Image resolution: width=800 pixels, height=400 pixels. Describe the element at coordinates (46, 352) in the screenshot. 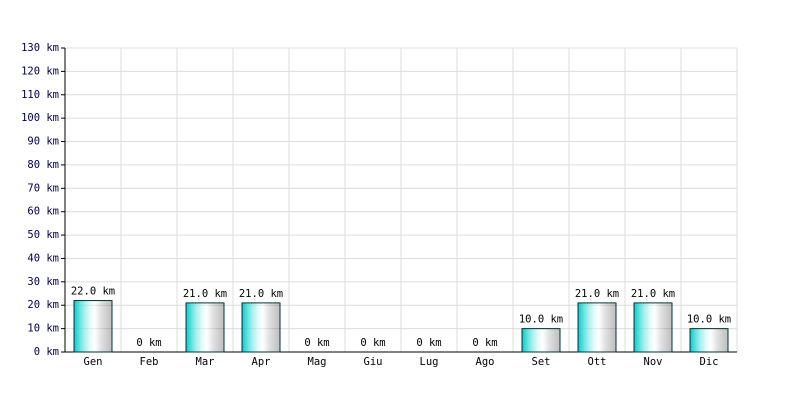

I see `y-tick-label: 0 km` at that location.